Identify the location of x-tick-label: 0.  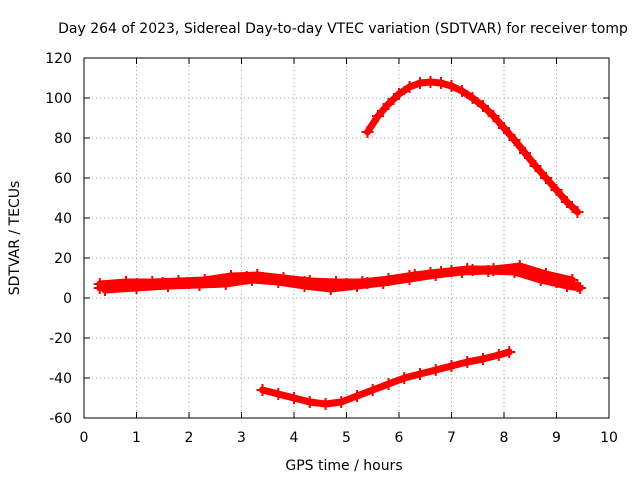
(84, 438).